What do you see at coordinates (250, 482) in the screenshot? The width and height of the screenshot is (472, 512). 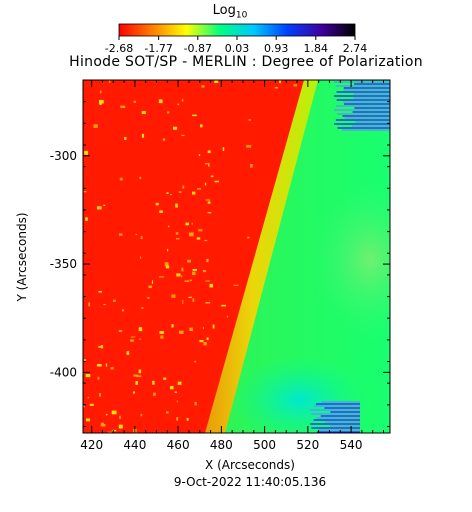 I see `timestamp: 9-Oct-2022 11:40:05.136` at bounding box center [250, 482].